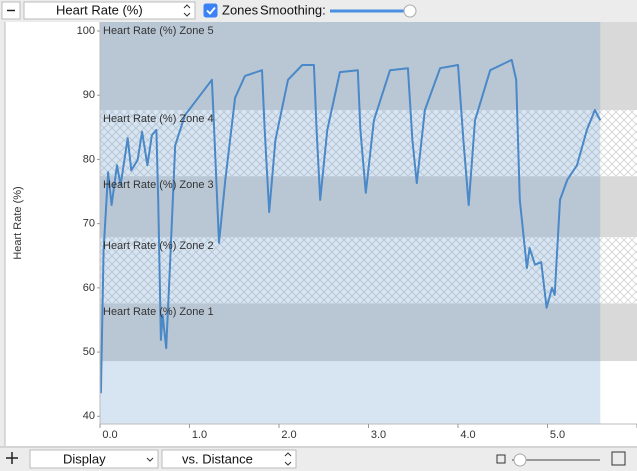  What do you see at coordinates (158, 31) in the screenshot?
I see `zone-label: Heart Rate (%) Zone 5` at bounding box center [158, 31].